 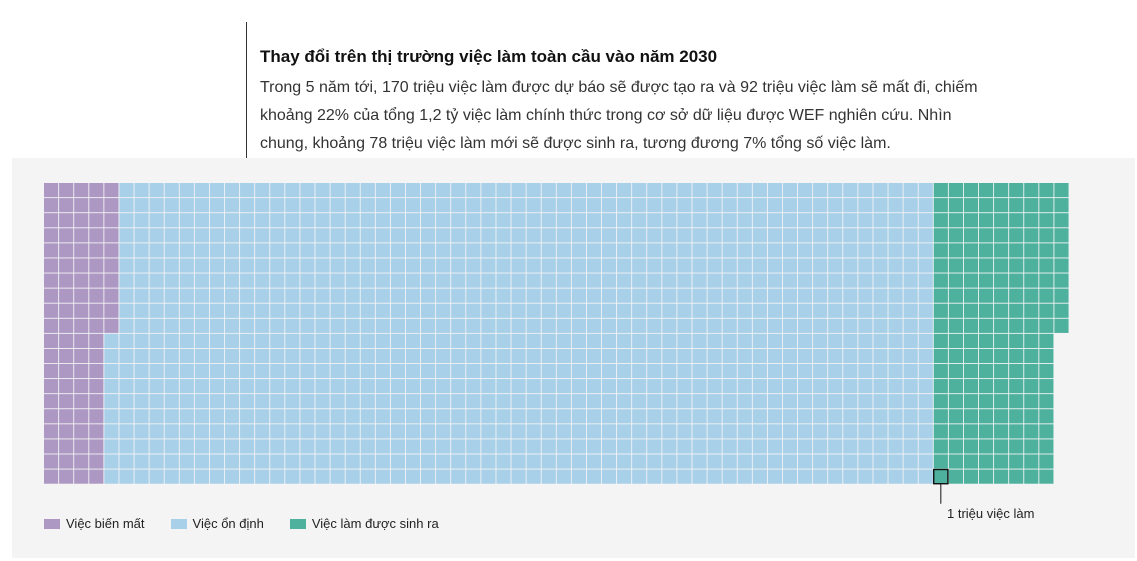 I want to click on legend-label-new: Việc làm được sinh ra, so click(x=375, y=523).